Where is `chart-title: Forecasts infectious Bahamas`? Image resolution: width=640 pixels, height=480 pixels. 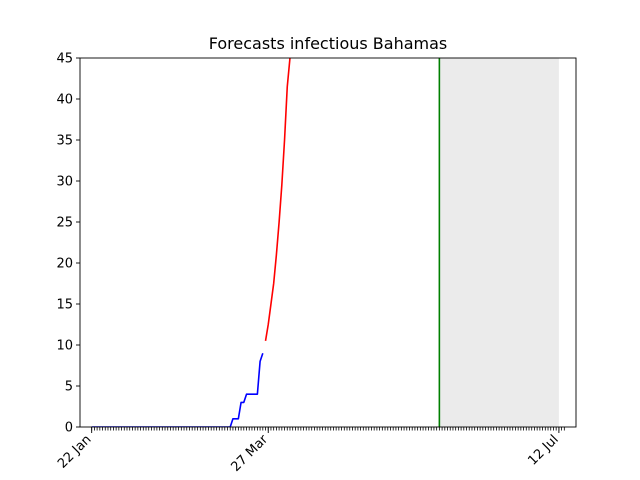
chart-title: Forecasts infectious Bahamas is located at coordinates (328, 43).